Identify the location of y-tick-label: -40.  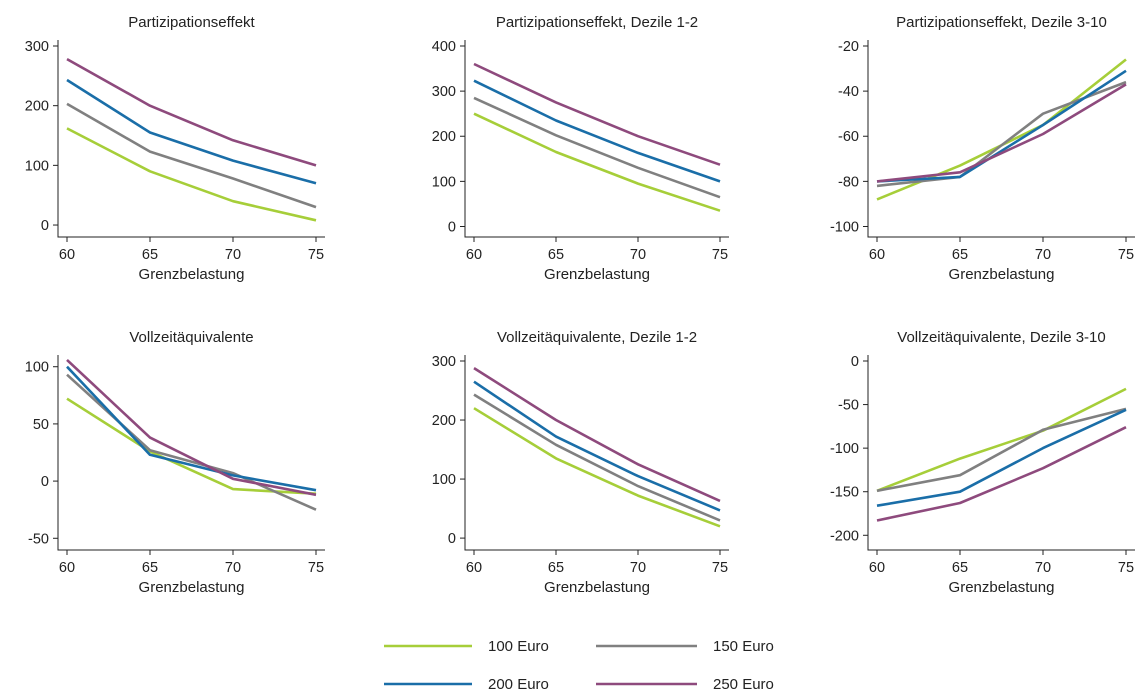
(848, 92).